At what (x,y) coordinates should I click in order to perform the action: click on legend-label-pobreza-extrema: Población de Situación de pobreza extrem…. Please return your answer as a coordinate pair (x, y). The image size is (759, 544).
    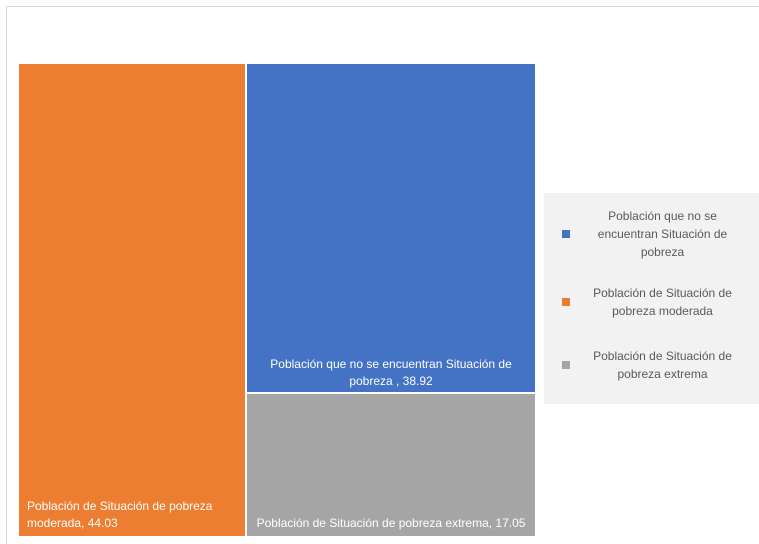
    Looking at the image, I should click on (662, 365).